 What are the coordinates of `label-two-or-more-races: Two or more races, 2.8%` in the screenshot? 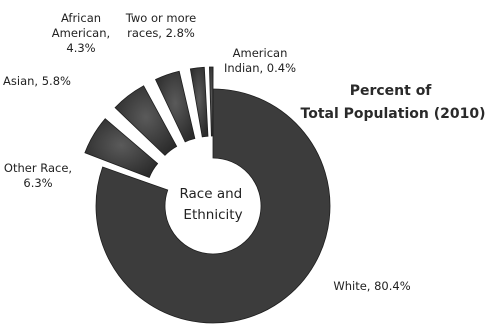 It's located at (160, 25).